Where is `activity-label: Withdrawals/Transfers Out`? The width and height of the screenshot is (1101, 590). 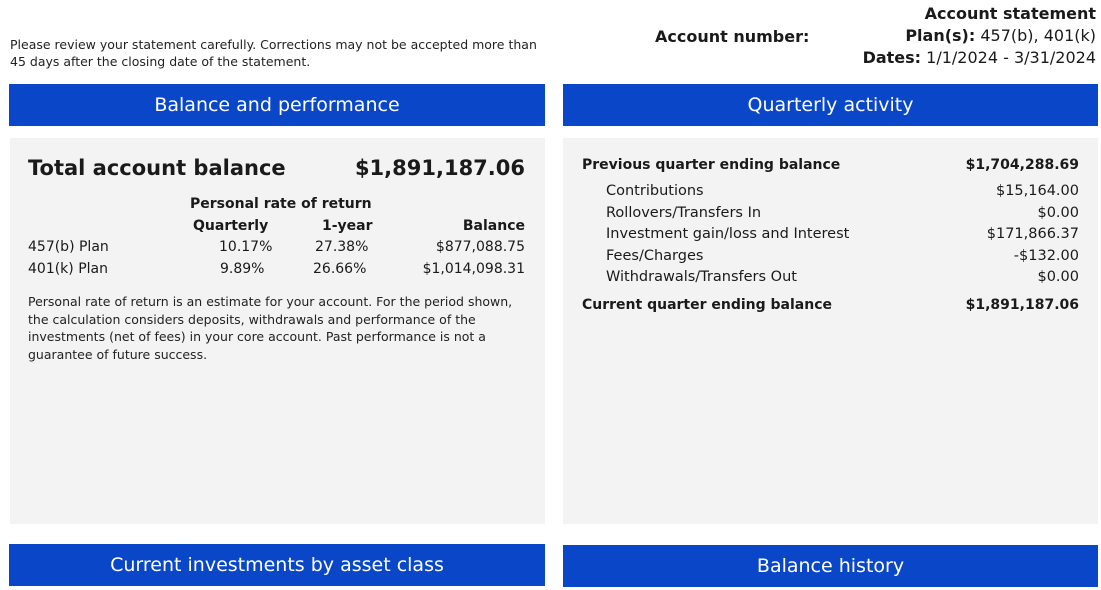 activity-label: Withdrawals/Transfers Out is located at coordinates (701, 277).